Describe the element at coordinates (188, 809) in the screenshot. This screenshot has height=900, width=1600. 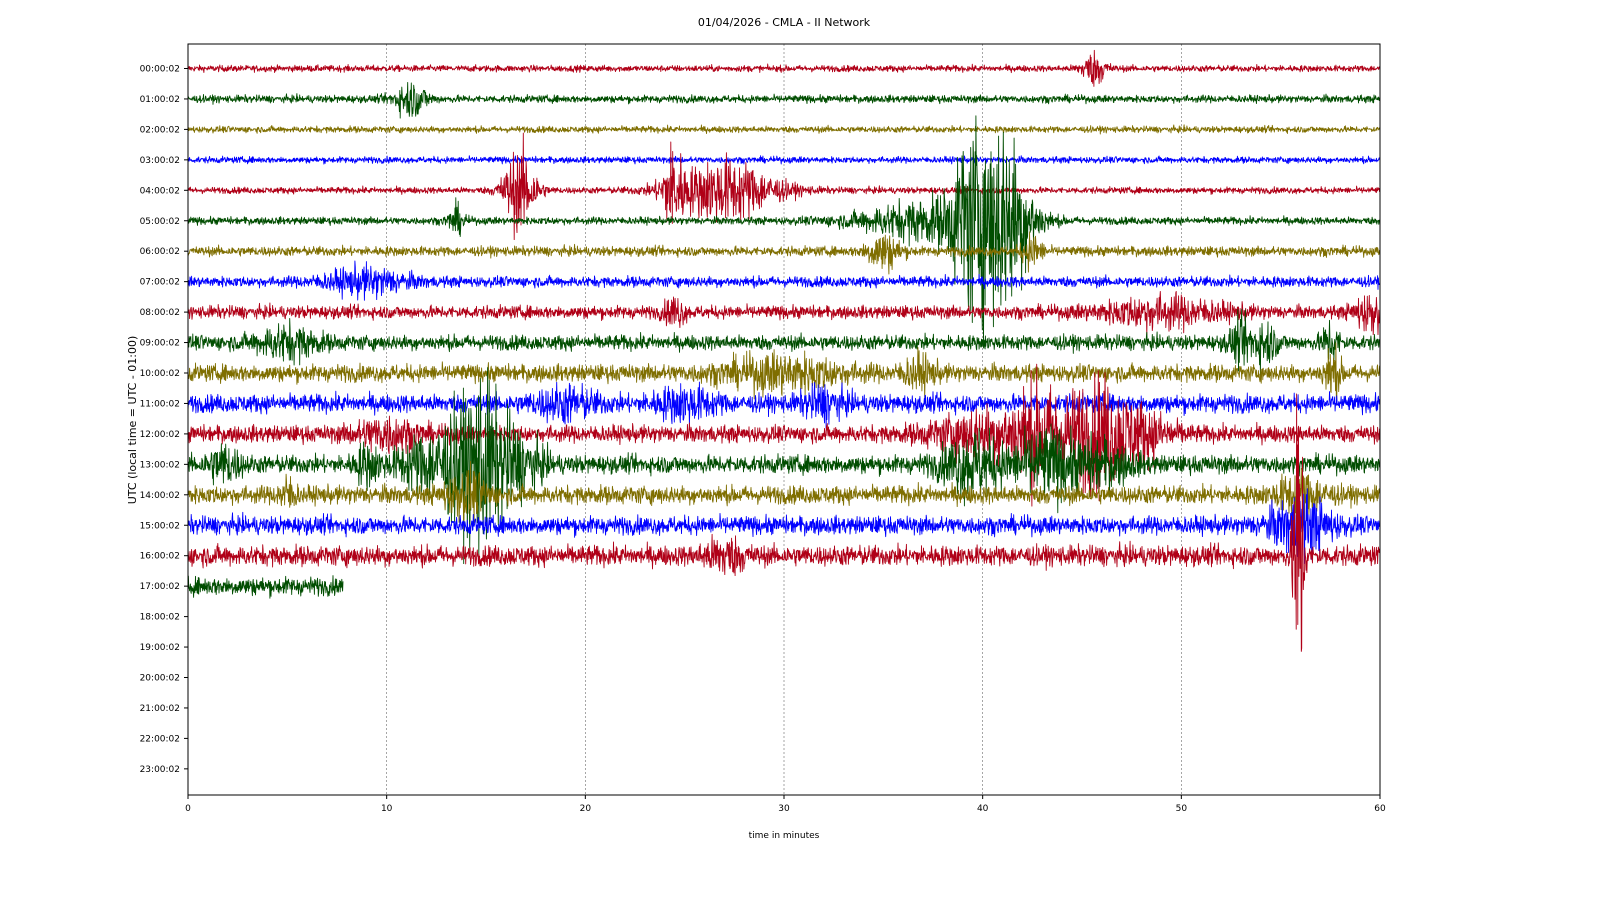
I see `x-tick-label: 0` at that location.